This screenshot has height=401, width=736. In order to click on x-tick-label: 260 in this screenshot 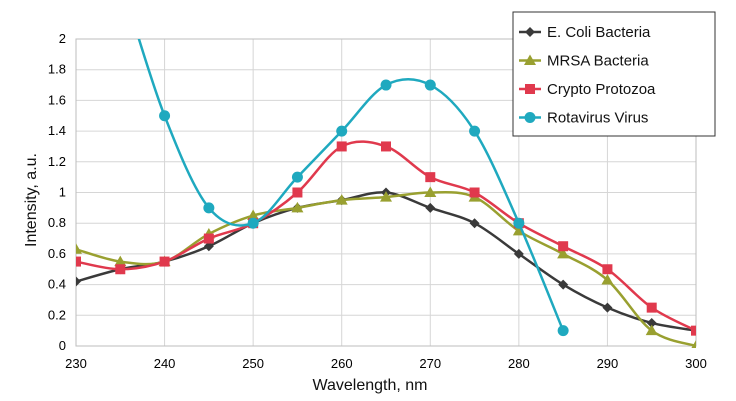, I will do `click(342, 363)`.